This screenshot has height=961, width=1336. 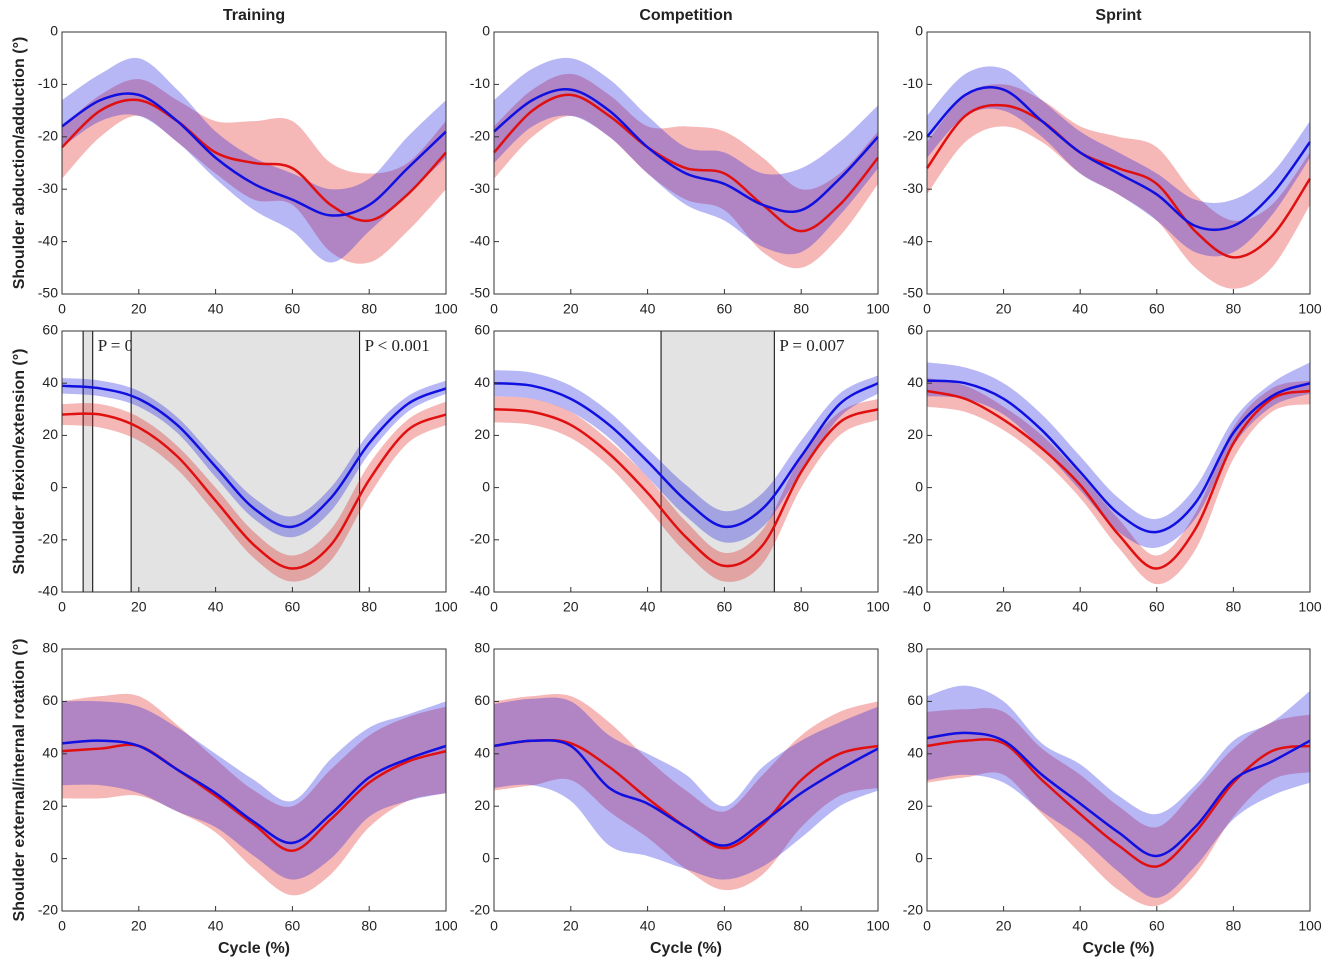 What do you see at coordinates (19, 163) in the screenshot?
I see `y-axis-label: Shoulder abduction/adduction (°)` at bounding box center [19, 163].